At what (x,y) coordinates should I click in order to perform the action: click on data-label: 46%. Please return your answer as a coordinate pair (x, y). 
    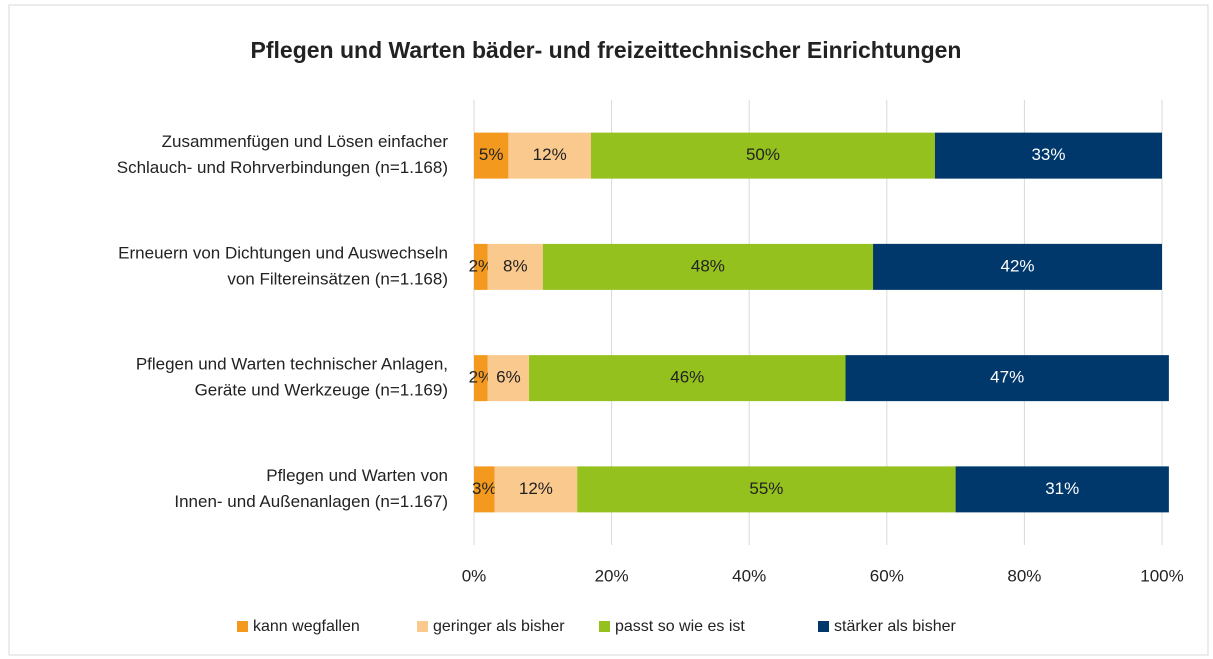
    Looking at the image, I should click on (687, 377).